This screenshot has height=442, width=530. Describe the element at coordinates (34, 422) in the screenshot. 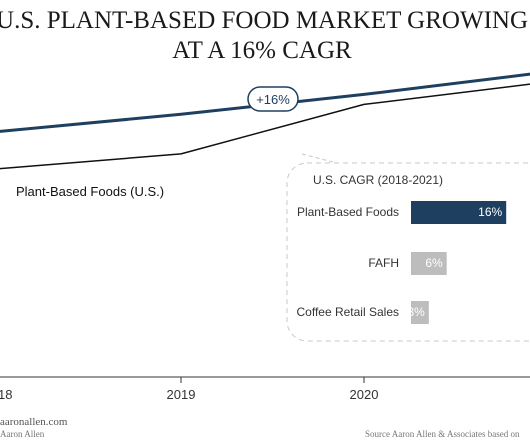

I see `footer-site: aaronallen.com` at that location.